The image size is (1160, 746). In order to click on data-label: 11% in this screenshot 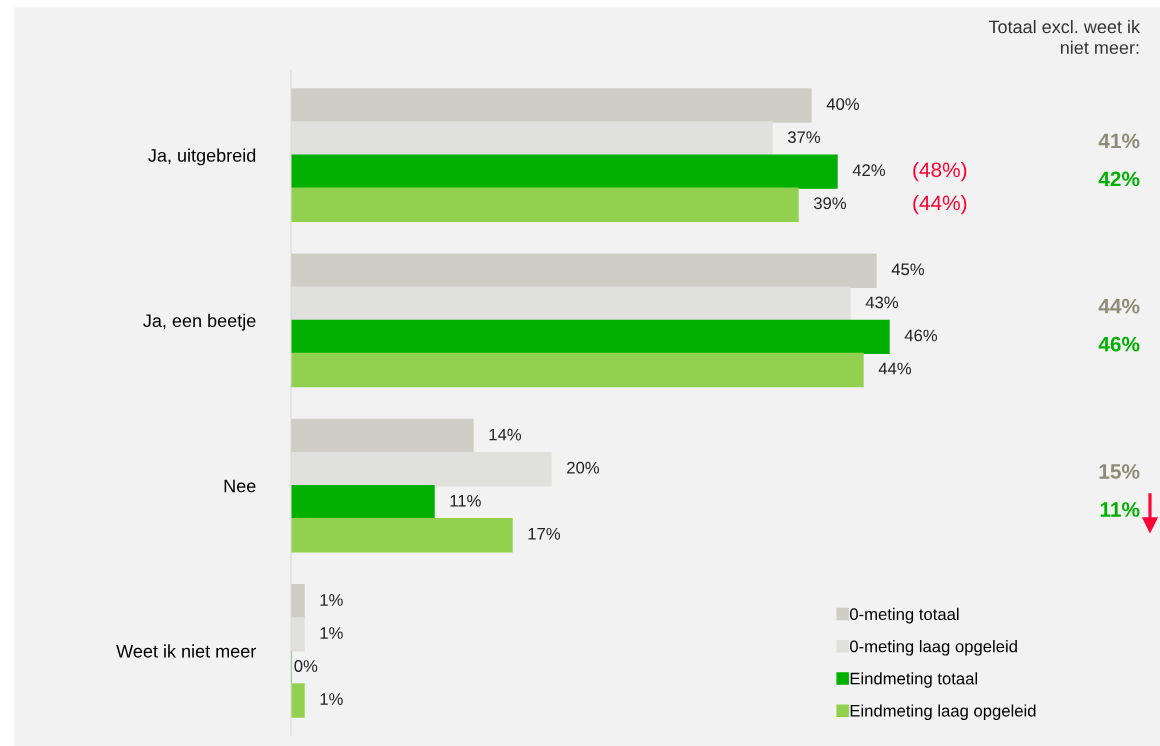, I will do `click(465, 500)`.